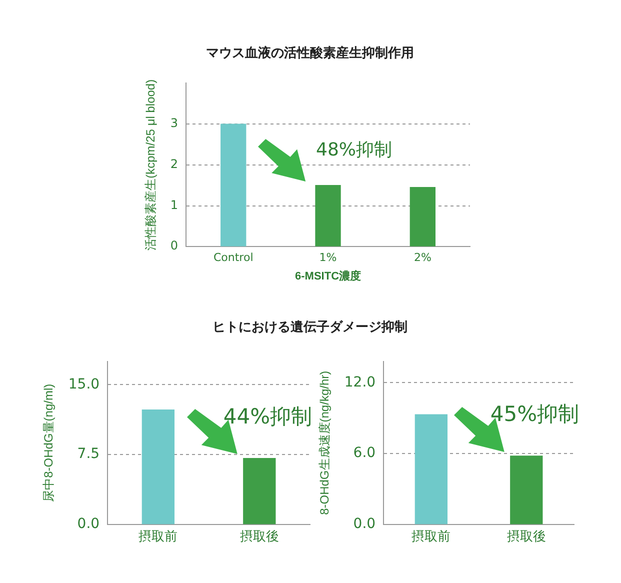  What do you see at coordinates (174, 123) in the screenshot?
I see `y-tick-label: 3` at bounding box center [174, 123].